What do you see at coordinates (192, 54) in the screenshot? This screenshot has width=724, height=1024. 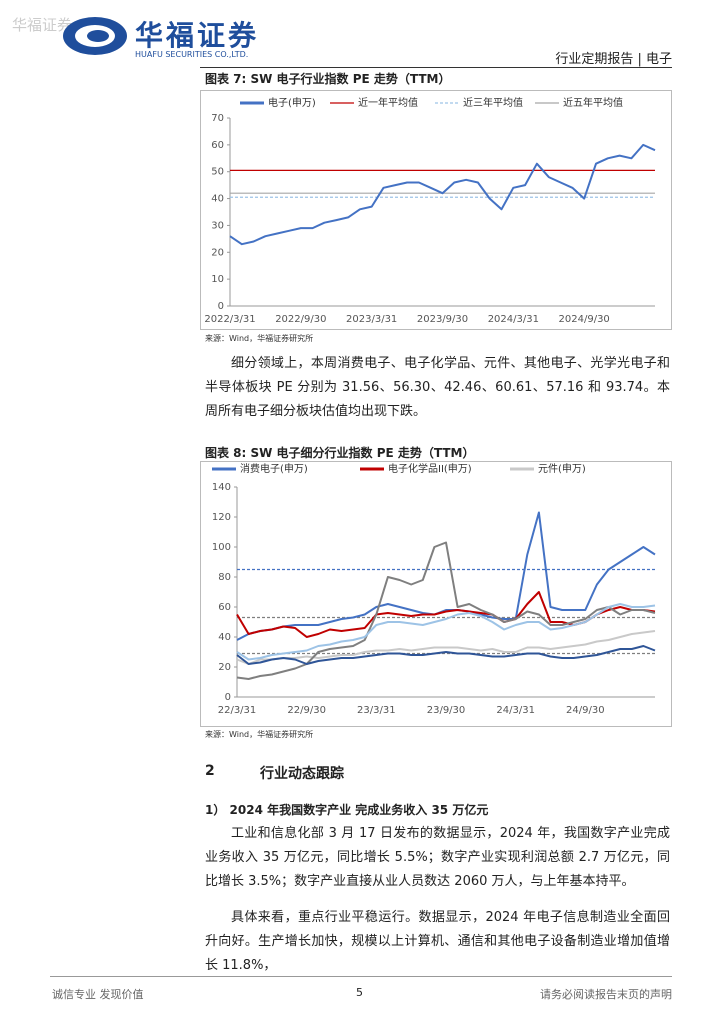 I see `logo-en: HUAFU SECURITIES CO.,LTD.` at bounding box center [192, 54].